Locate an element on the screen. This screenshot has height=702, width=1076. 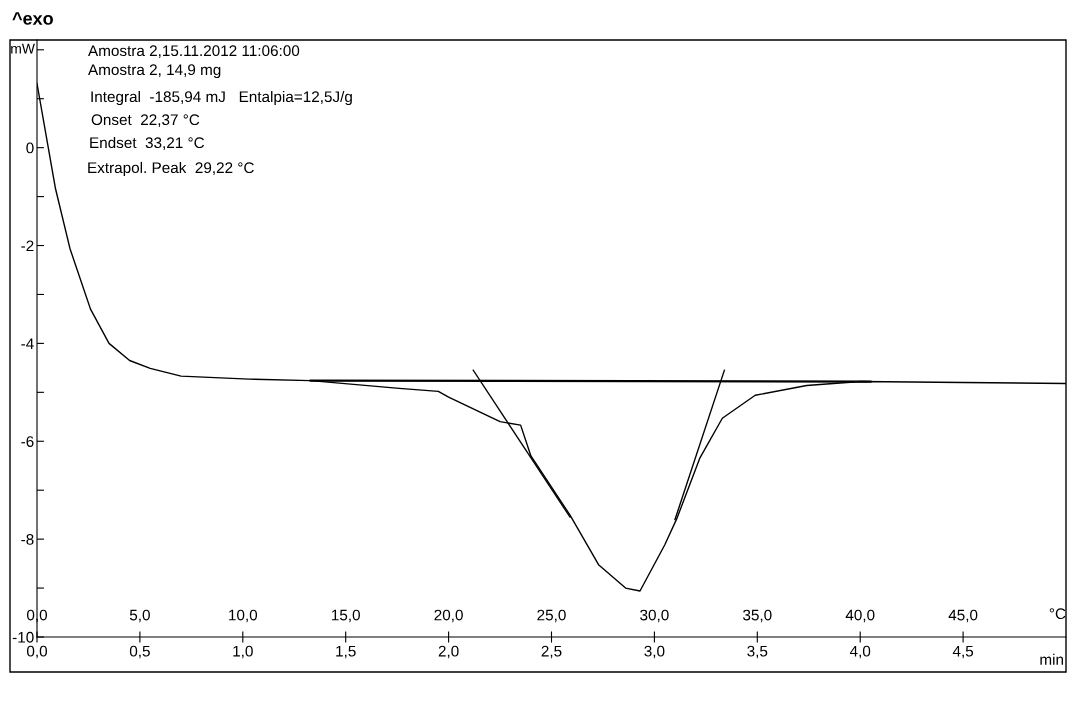
x2-tick-label: 4,0 is located at coordinates (860, 652).